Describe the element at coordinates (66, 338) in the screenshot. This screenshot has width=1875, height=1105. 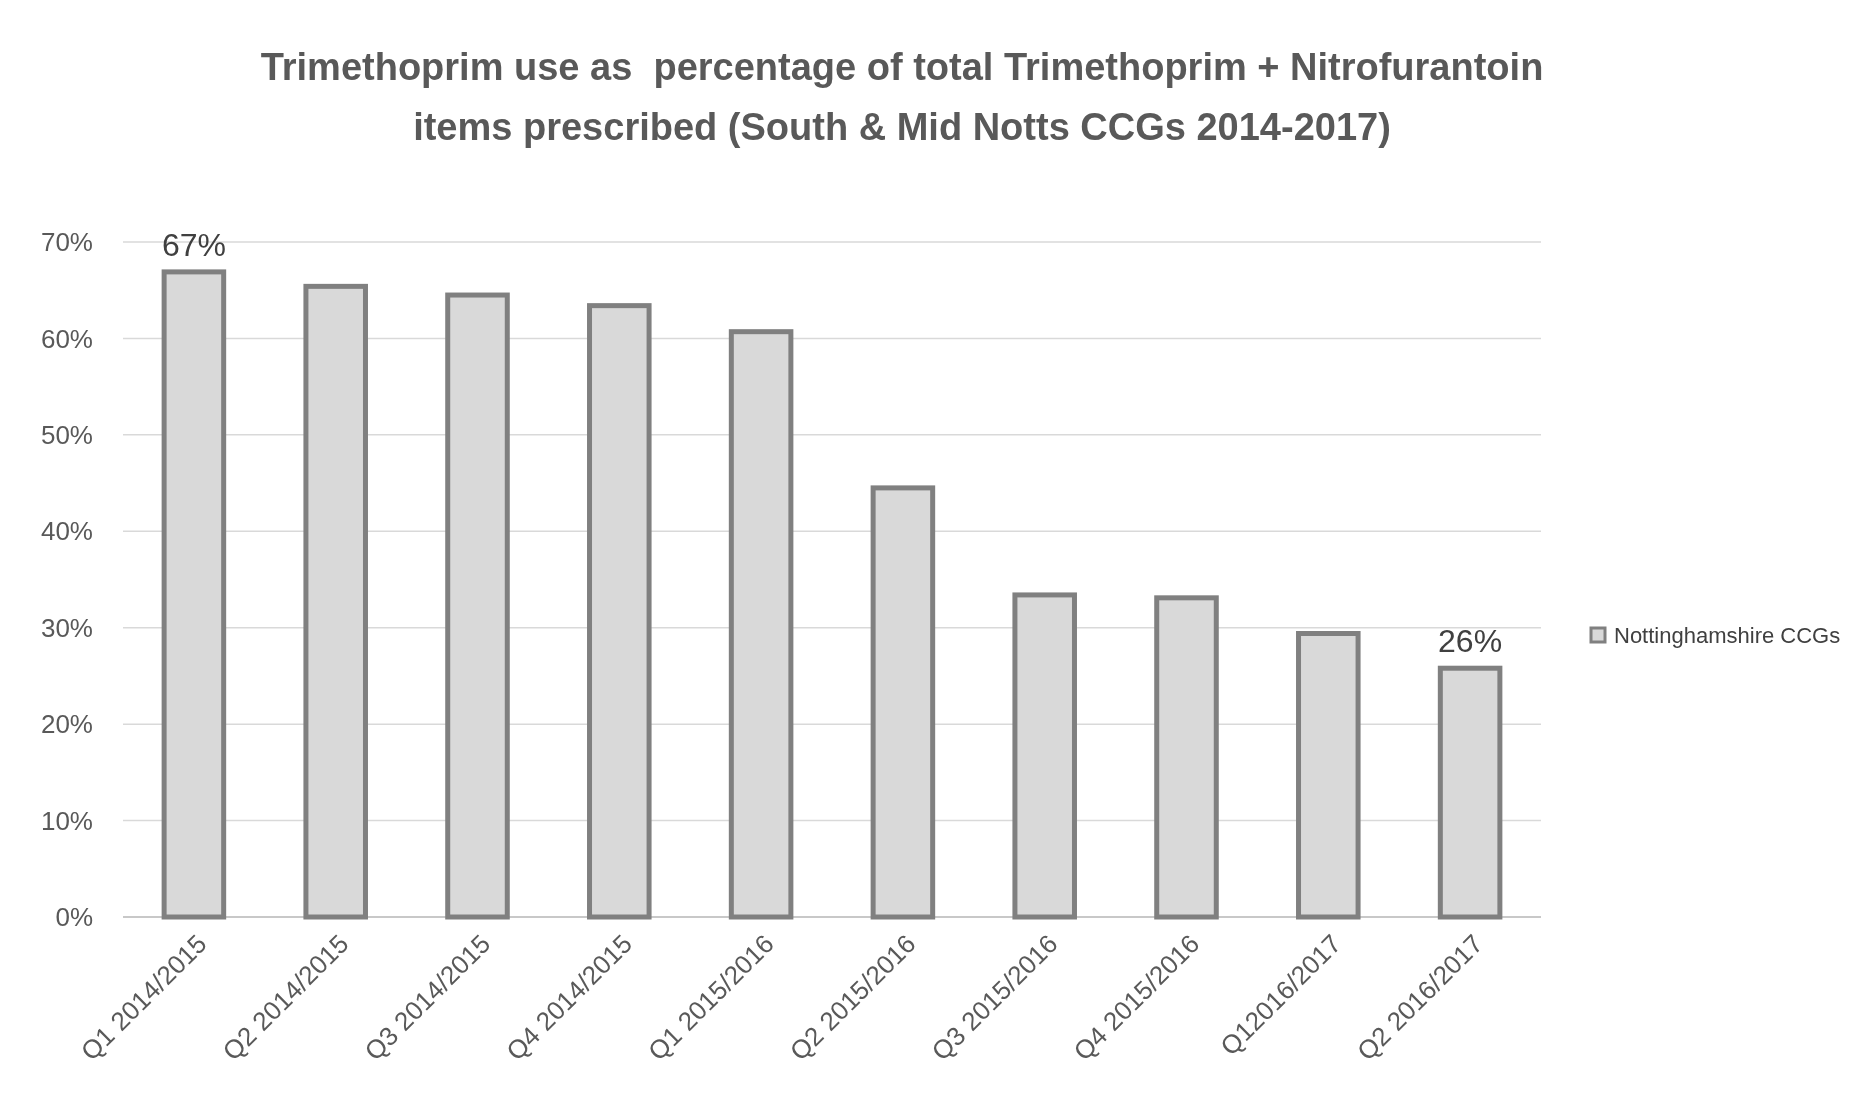
I see `y-tick-label: 60%` at that location.